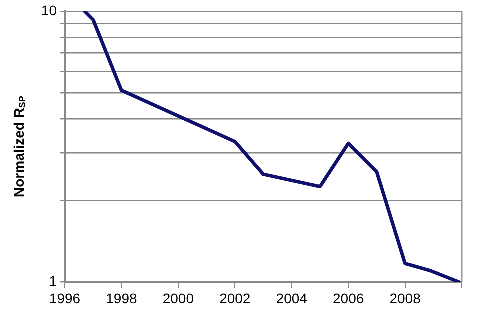 This screenshot has width=480, height=315. What do you see at coordinates (348, 298) in the screenshot?
I see `x-tick-label: 2006` at bounding box center [348, 298].